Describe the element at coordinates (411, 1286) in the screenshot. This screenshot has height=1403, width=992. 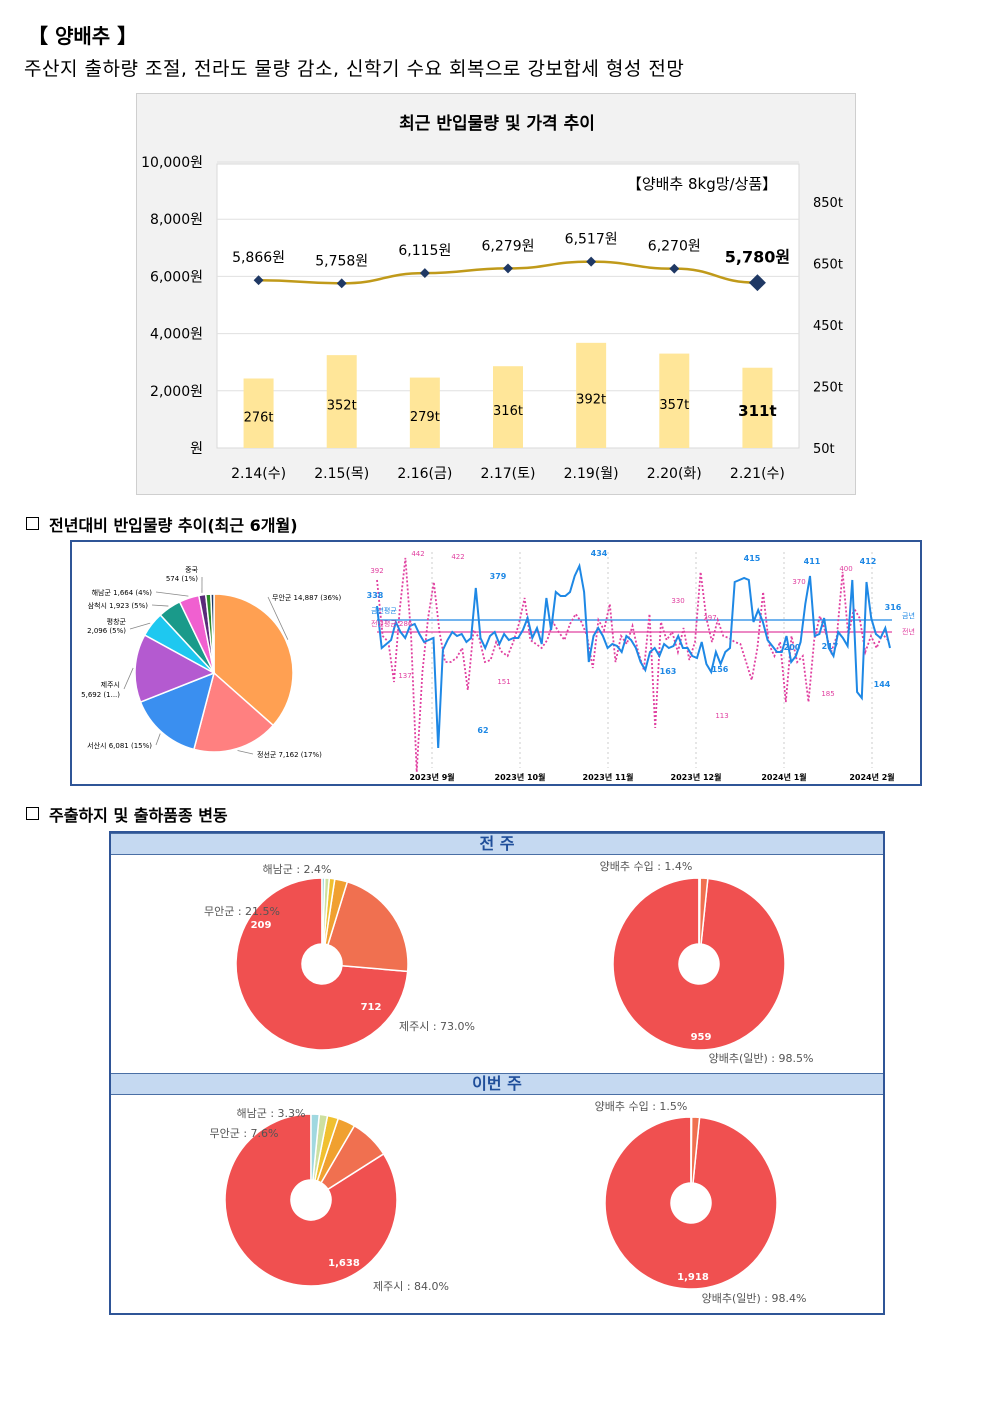
I see `donut-slice-label: 제주시 : 84.0%` at that location.